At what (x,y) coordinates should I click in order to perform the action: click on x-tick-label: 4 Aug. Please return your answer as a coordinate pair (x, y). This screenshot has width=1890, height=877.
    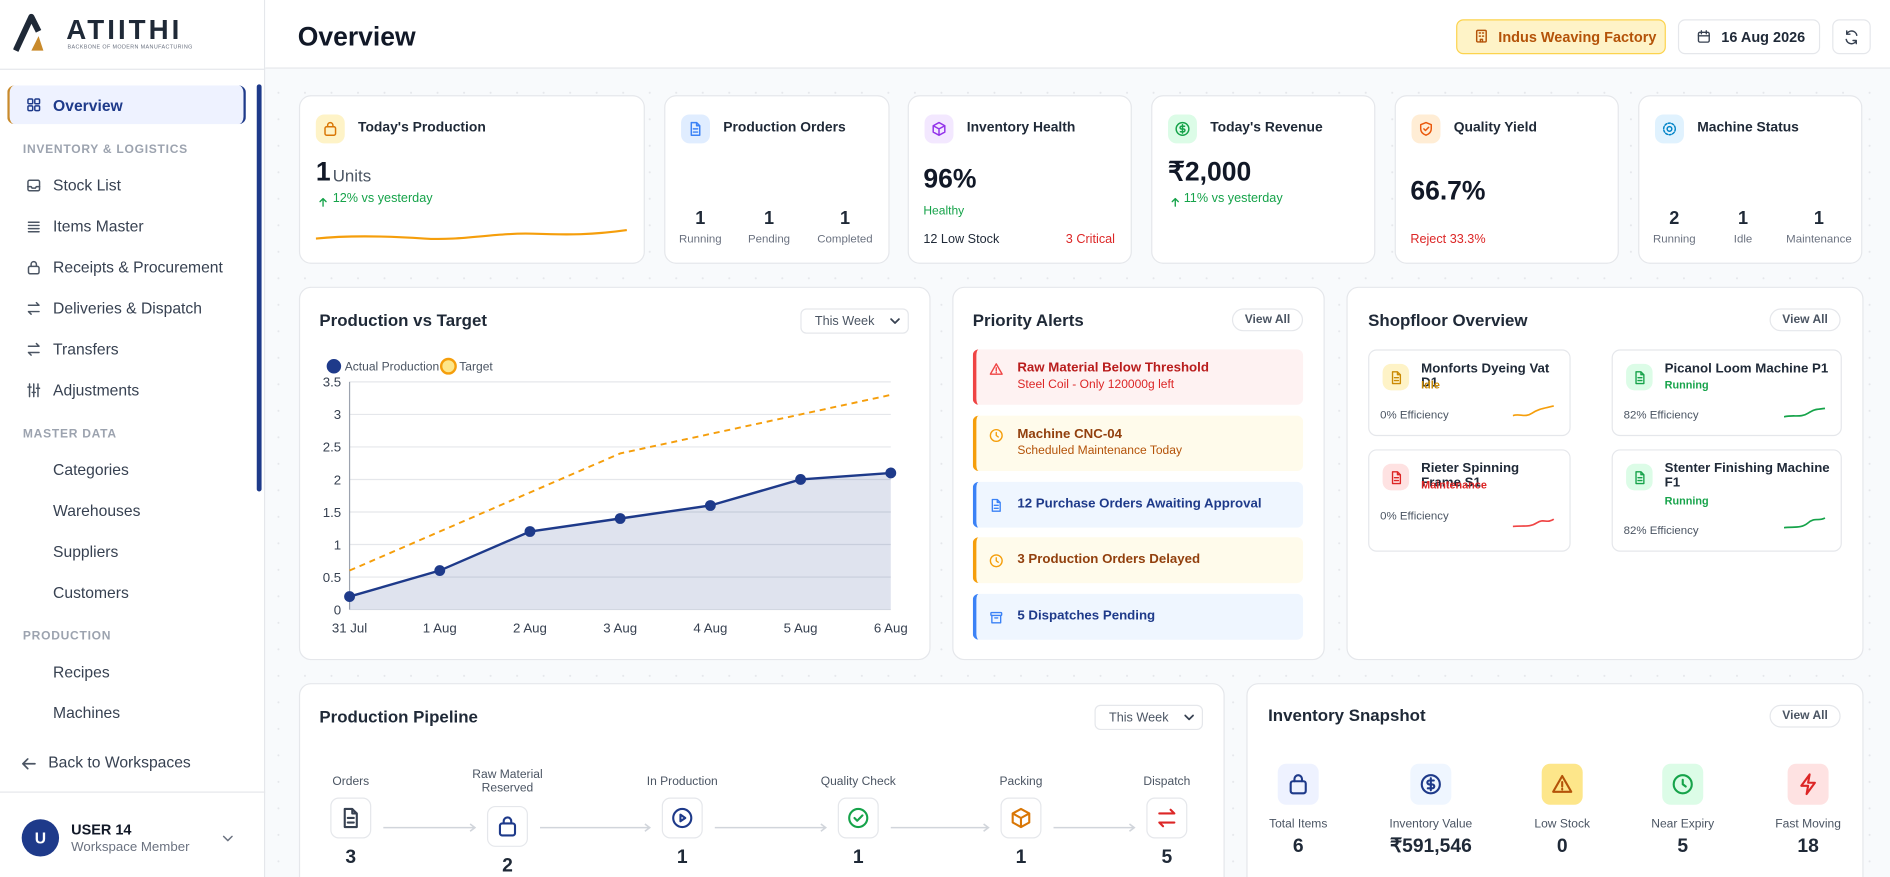
    Looking at the image, I should click on (710, 627).